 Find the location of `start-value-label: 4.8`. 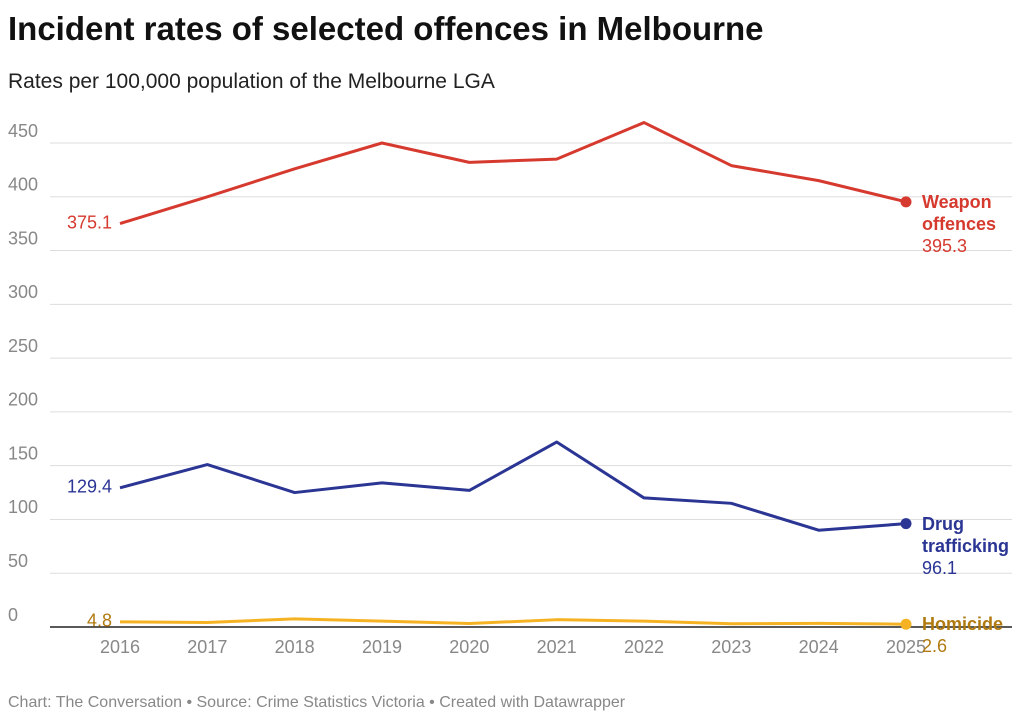

start-value-label: 4.8 is located at coordinates (99, 621).